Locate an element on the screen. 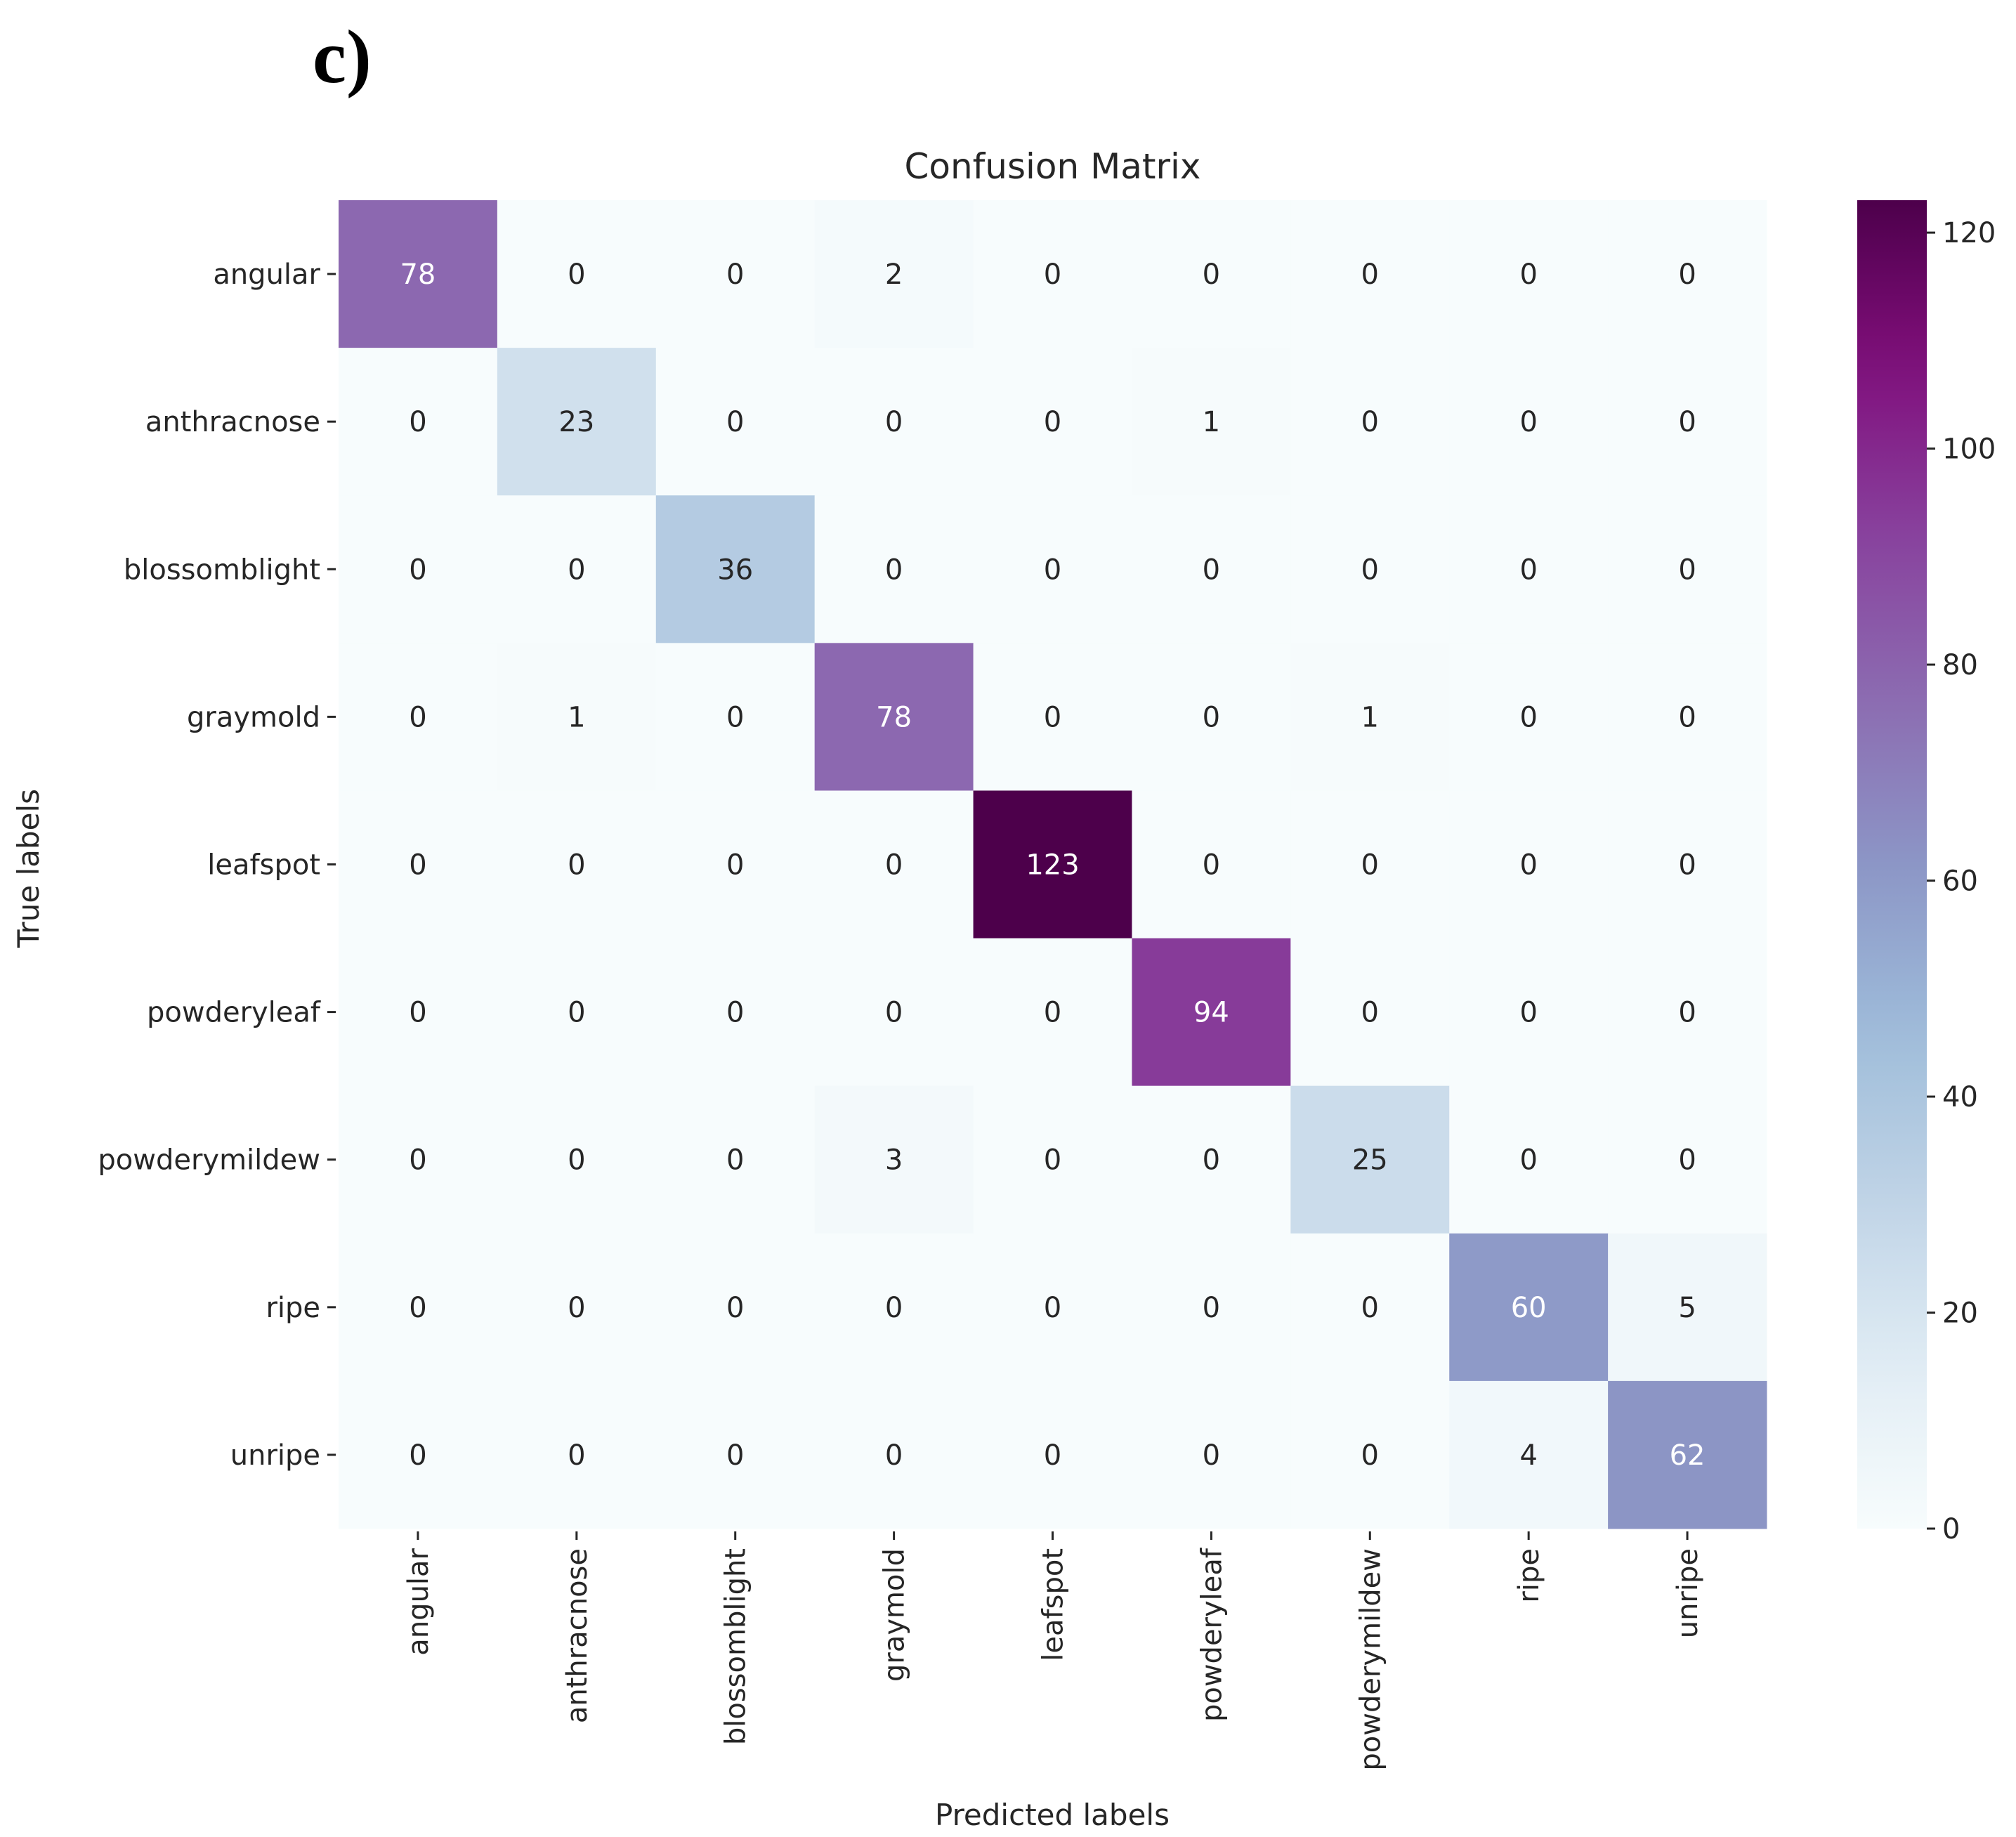 Image resolution: width=2016 pixels, height=1837 pixels. cell-value: 78 is located at coordinates (418, 275).